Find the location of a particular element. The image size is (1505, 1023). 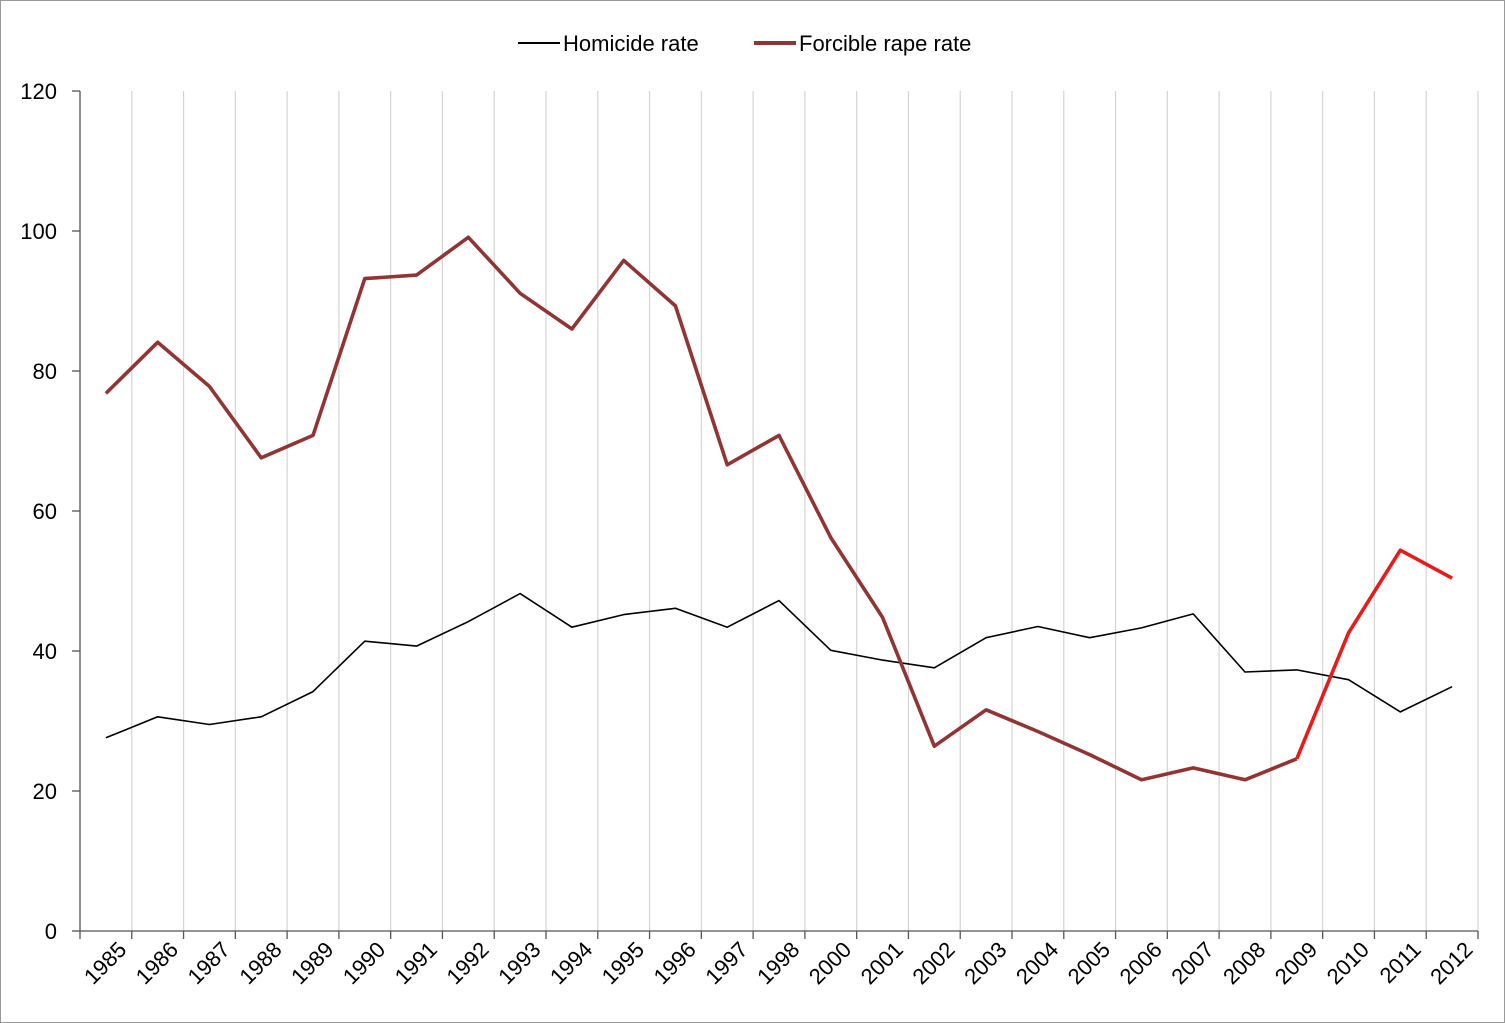

y-tick-label: 60 is located at coordinates (45, 511).